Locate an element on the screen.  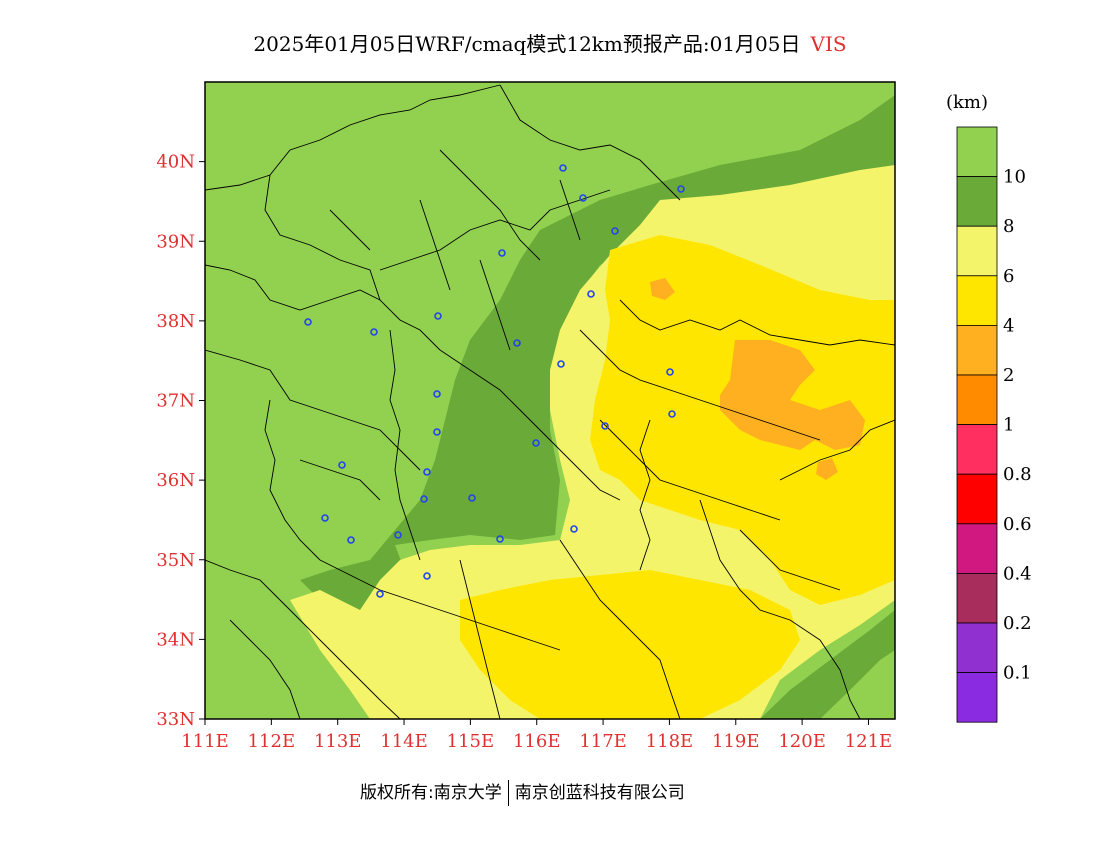
lat-tick-label: 34N is located at coordinates (175, 639).